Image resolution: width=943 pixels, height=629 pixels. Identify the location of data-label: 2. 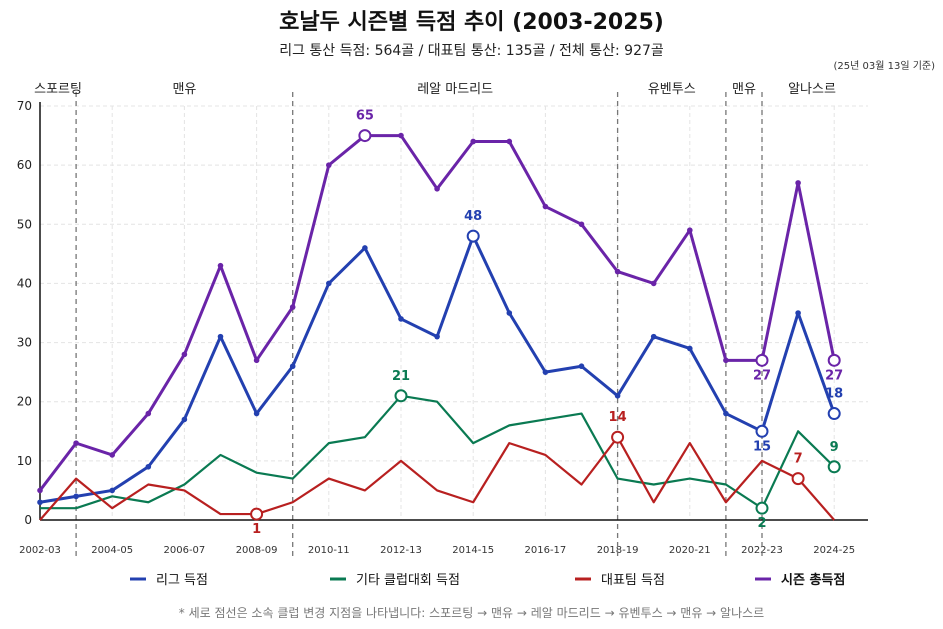
(761, 523).